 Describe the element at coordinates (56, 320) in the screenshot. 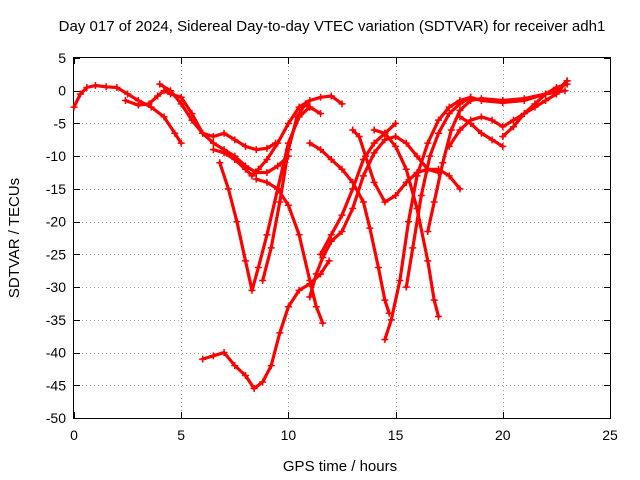

I see `y-tick-label: -35` at that location.